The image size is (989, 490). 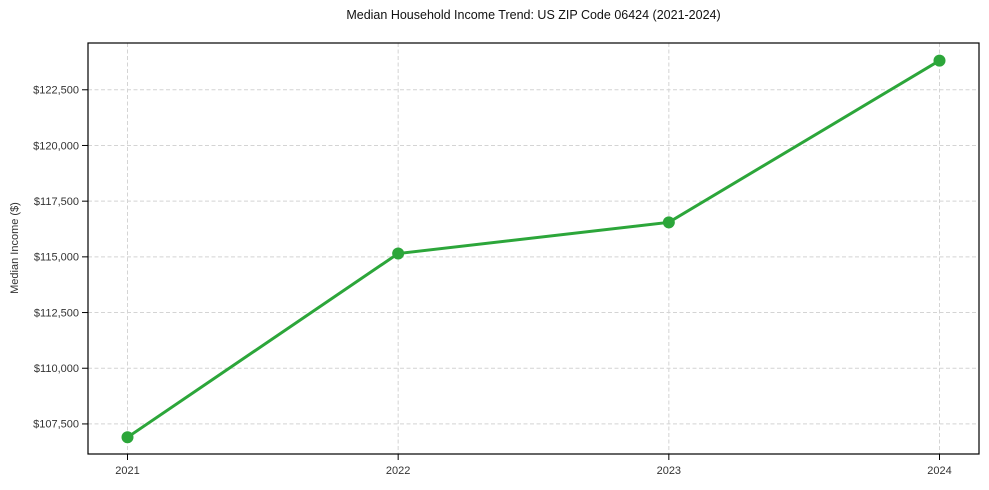 I want to click on data-point-2021, so click(x=127, y=437).